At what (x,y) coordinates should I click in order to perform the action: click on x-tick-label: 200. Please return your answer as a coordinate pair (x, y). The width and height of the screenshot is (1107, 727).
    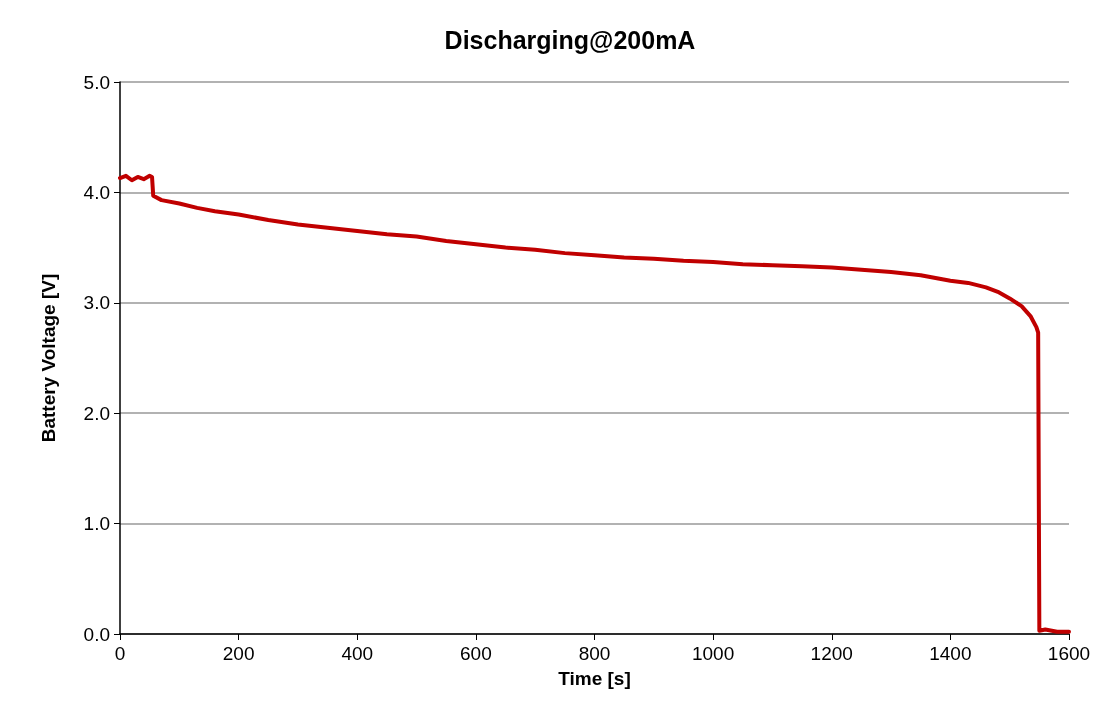
    Looking at the image, I should click on (238, 653).